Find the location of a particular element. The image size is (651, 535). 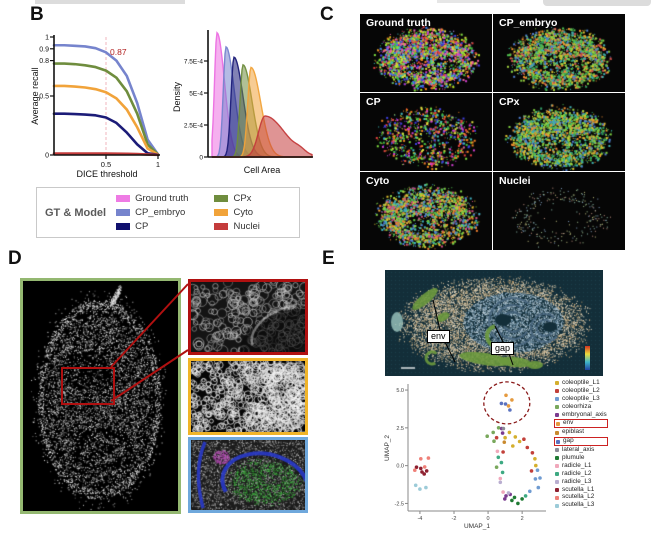

legend-title: GT & Model is located at coordinates (76, 212).